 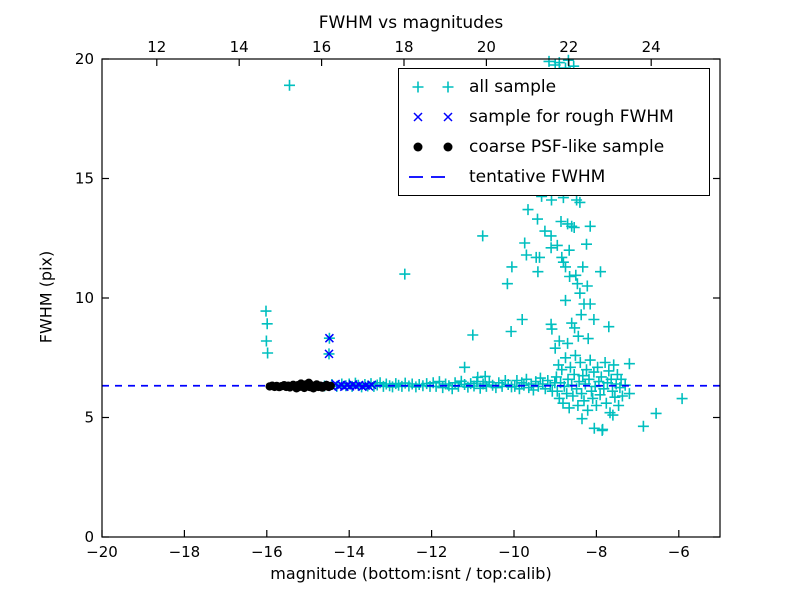 What do you see at coordinates (432, 552) in the screenshot?
I see `x-tick-label-bottom: −12` at bounding box center [432, 552].